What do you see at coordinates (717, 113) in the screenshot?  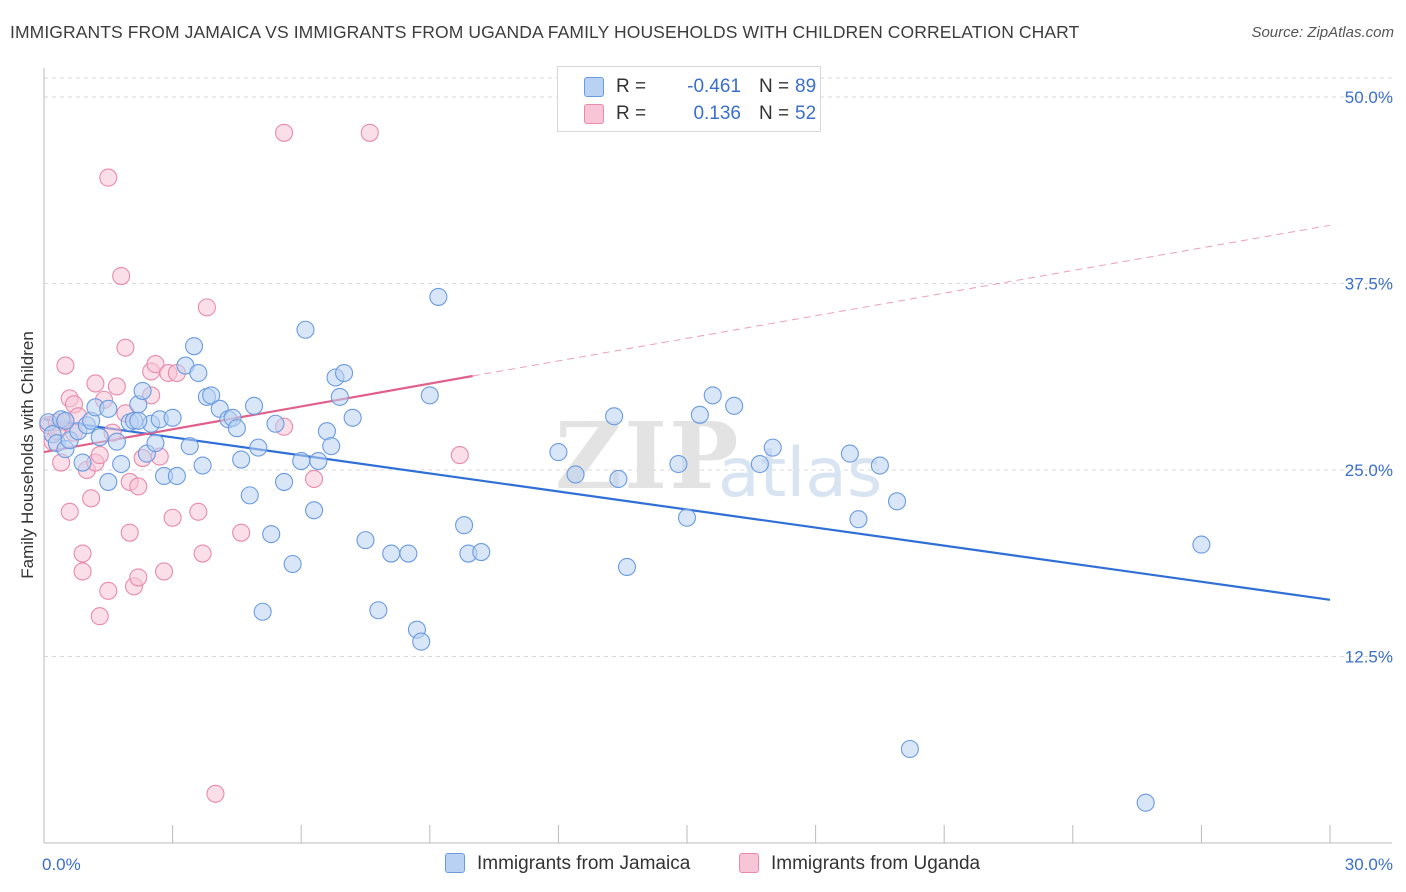 I see `r-value: 0.136` at bounding box center [717, 113].